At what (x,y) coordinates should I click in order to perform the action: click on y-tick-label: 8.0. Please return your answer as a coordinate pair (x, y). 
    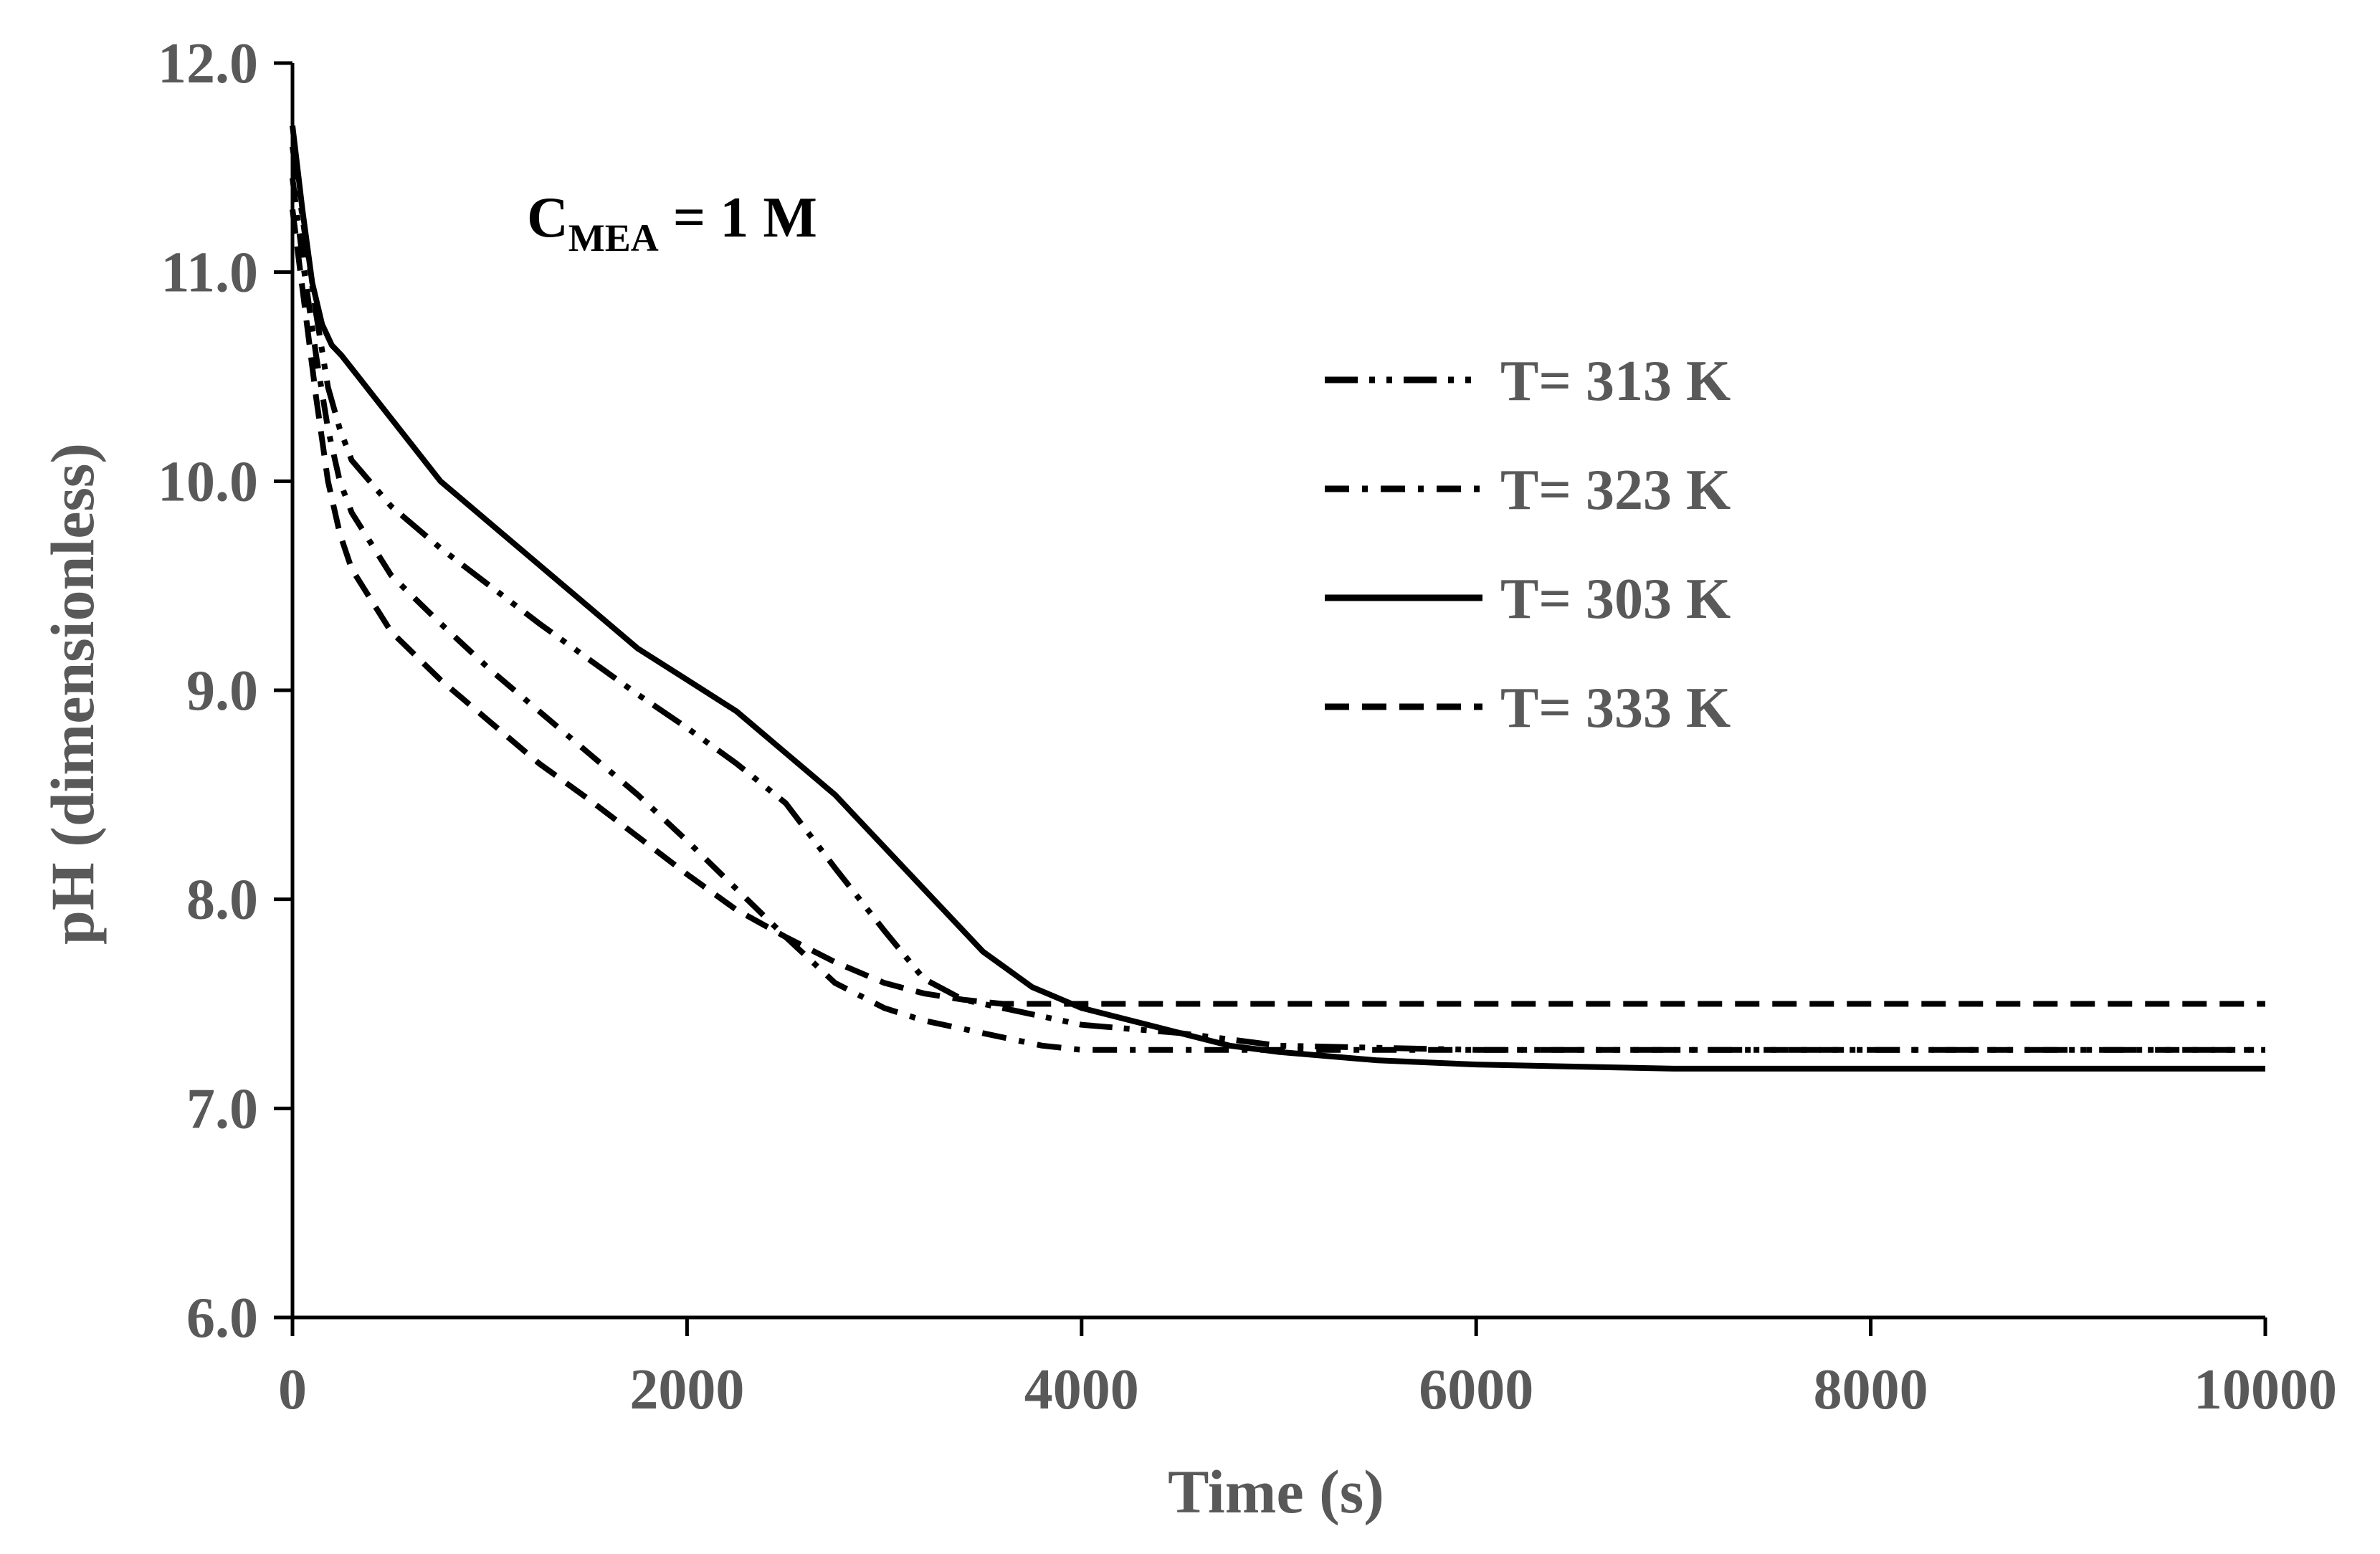
    Looking at the image, I should click on (222, 900).